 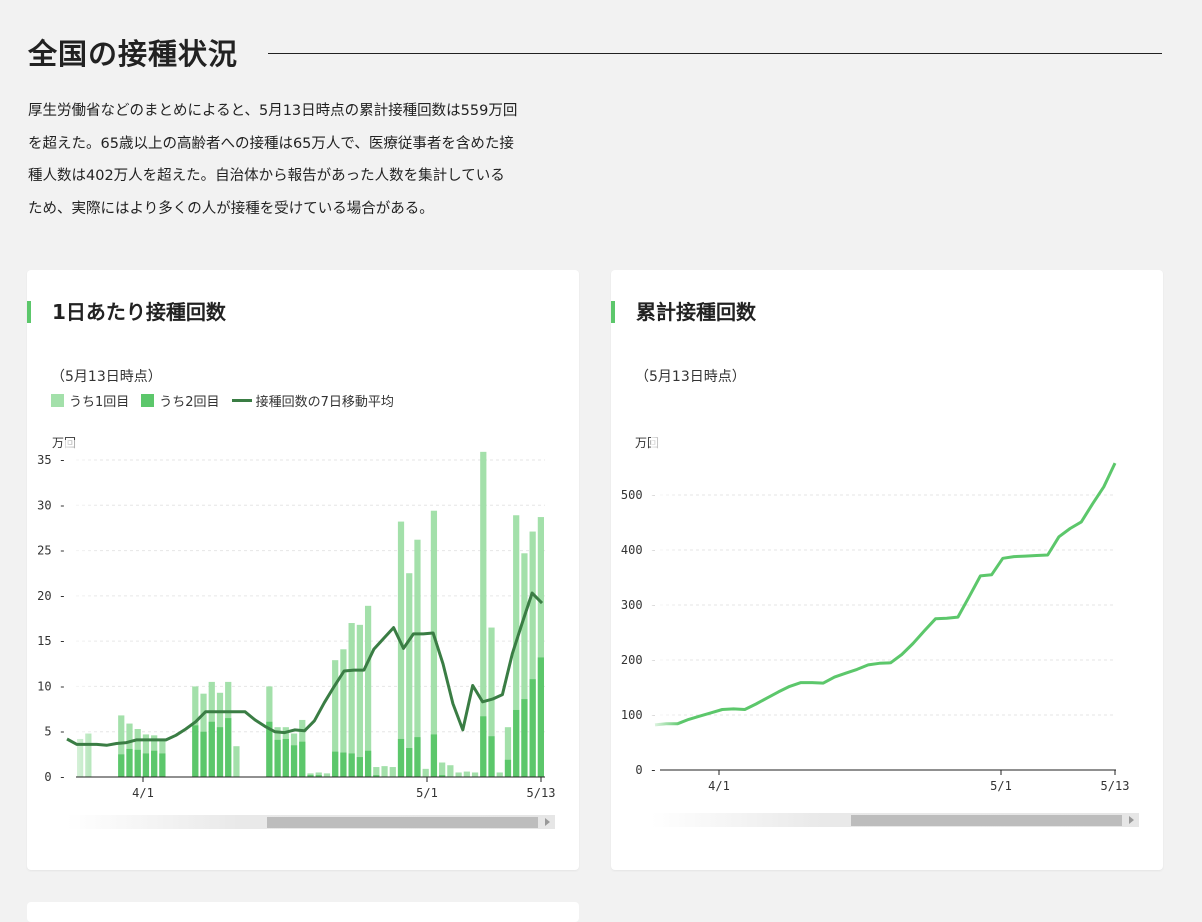 I want to click on daily-chart-scrollbar, so click(x=311, y=822).